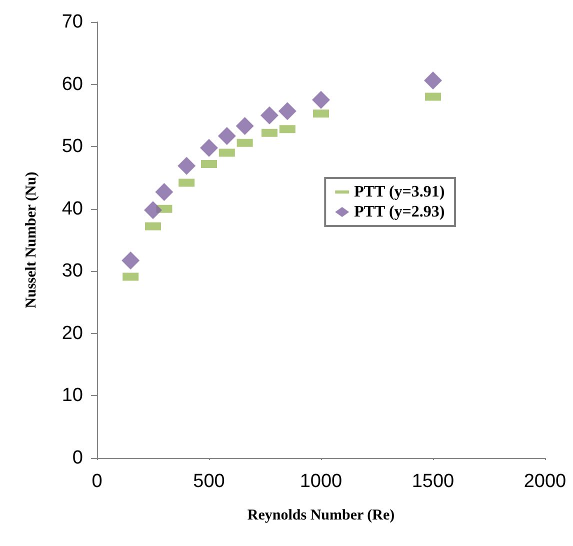 The width and height of the screenshot is (573, 546). Describe the element at coordinates (72, 333) in the screenshot. I see `y-tick-label: 20` at that location.